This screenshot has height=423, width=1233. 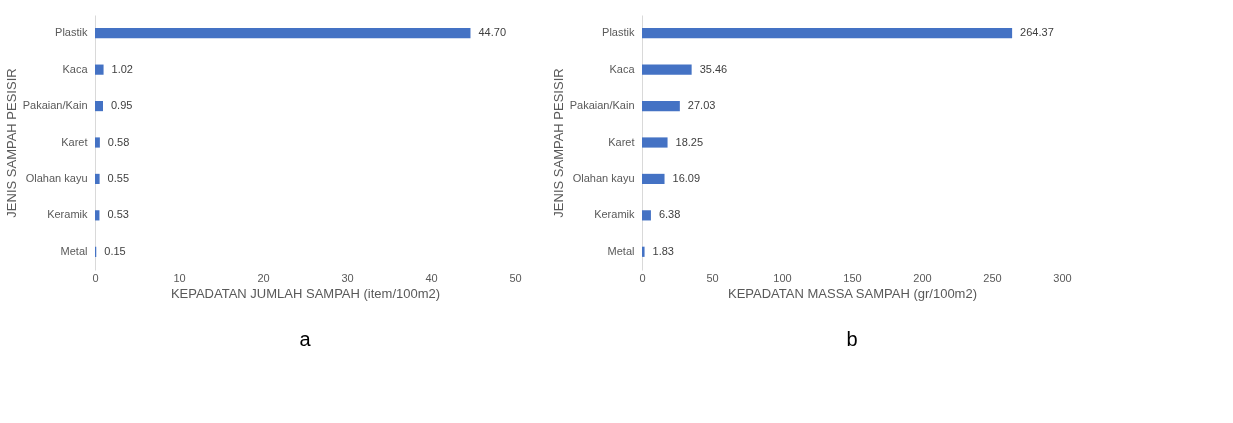 I want to click on data-label: 0.53, so click(x=118, y=214).